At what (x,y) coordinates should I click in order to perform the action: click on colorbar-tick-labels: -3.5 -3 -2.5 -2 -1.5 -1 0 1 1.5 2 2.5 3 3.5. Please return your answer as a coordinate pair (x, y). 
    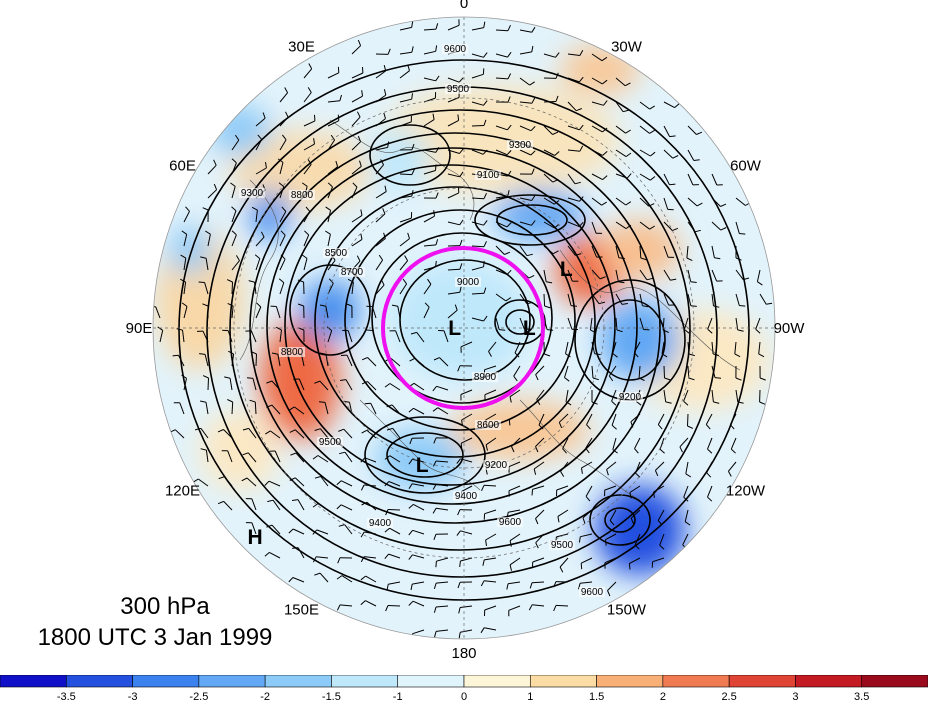
    Looking at the image, I should click on (463, 696).